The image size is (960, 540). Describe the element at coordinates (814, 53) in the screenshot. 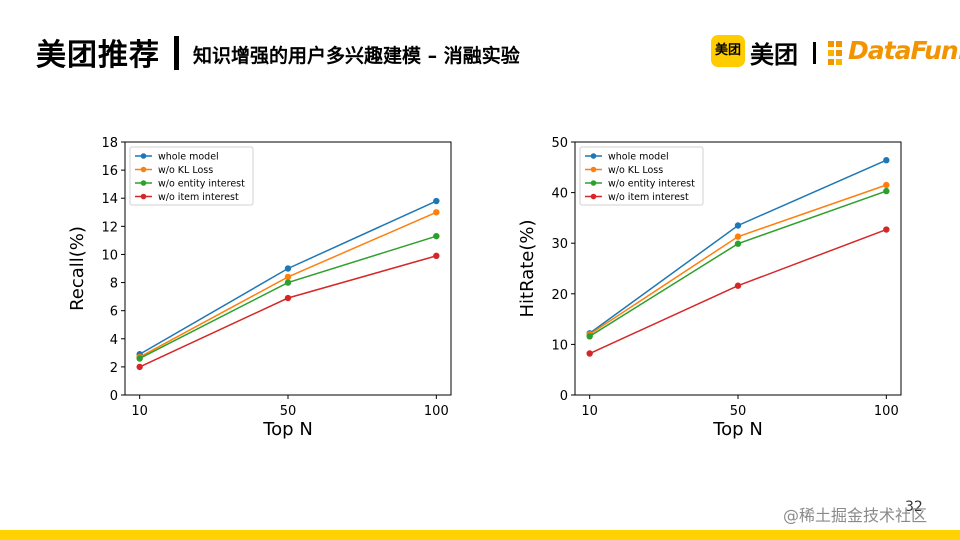

I see `logo-divider` at that location.